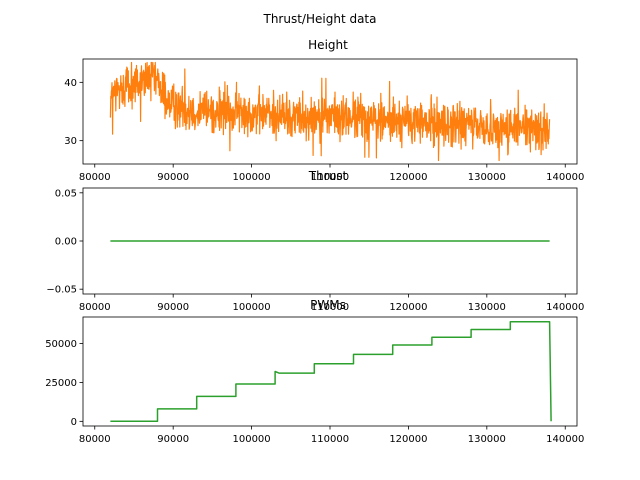  Describe the element at coordinates (565, 439) in the screenshot. I see `pwm-x-tick-label: 140000` at that location.